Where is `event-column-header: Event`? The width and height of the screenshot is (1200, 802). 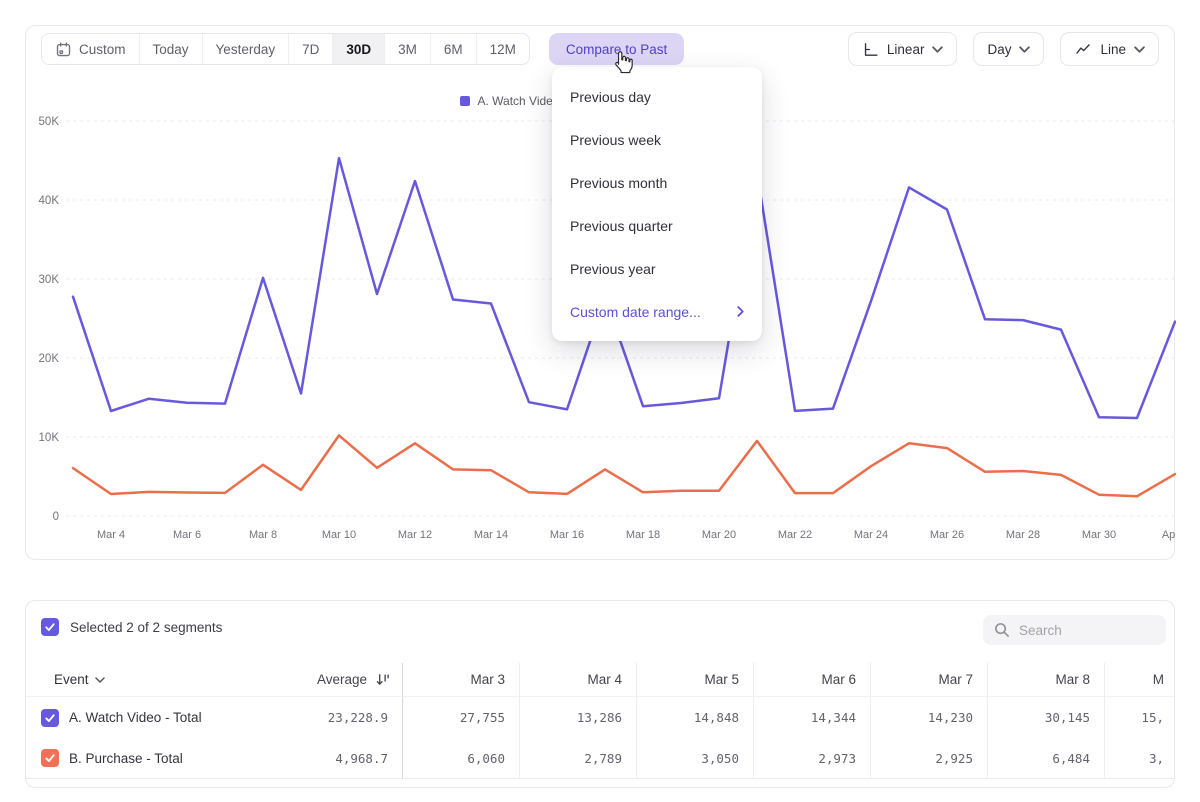 event-column-header: Event is located at coordinates (166, 680).